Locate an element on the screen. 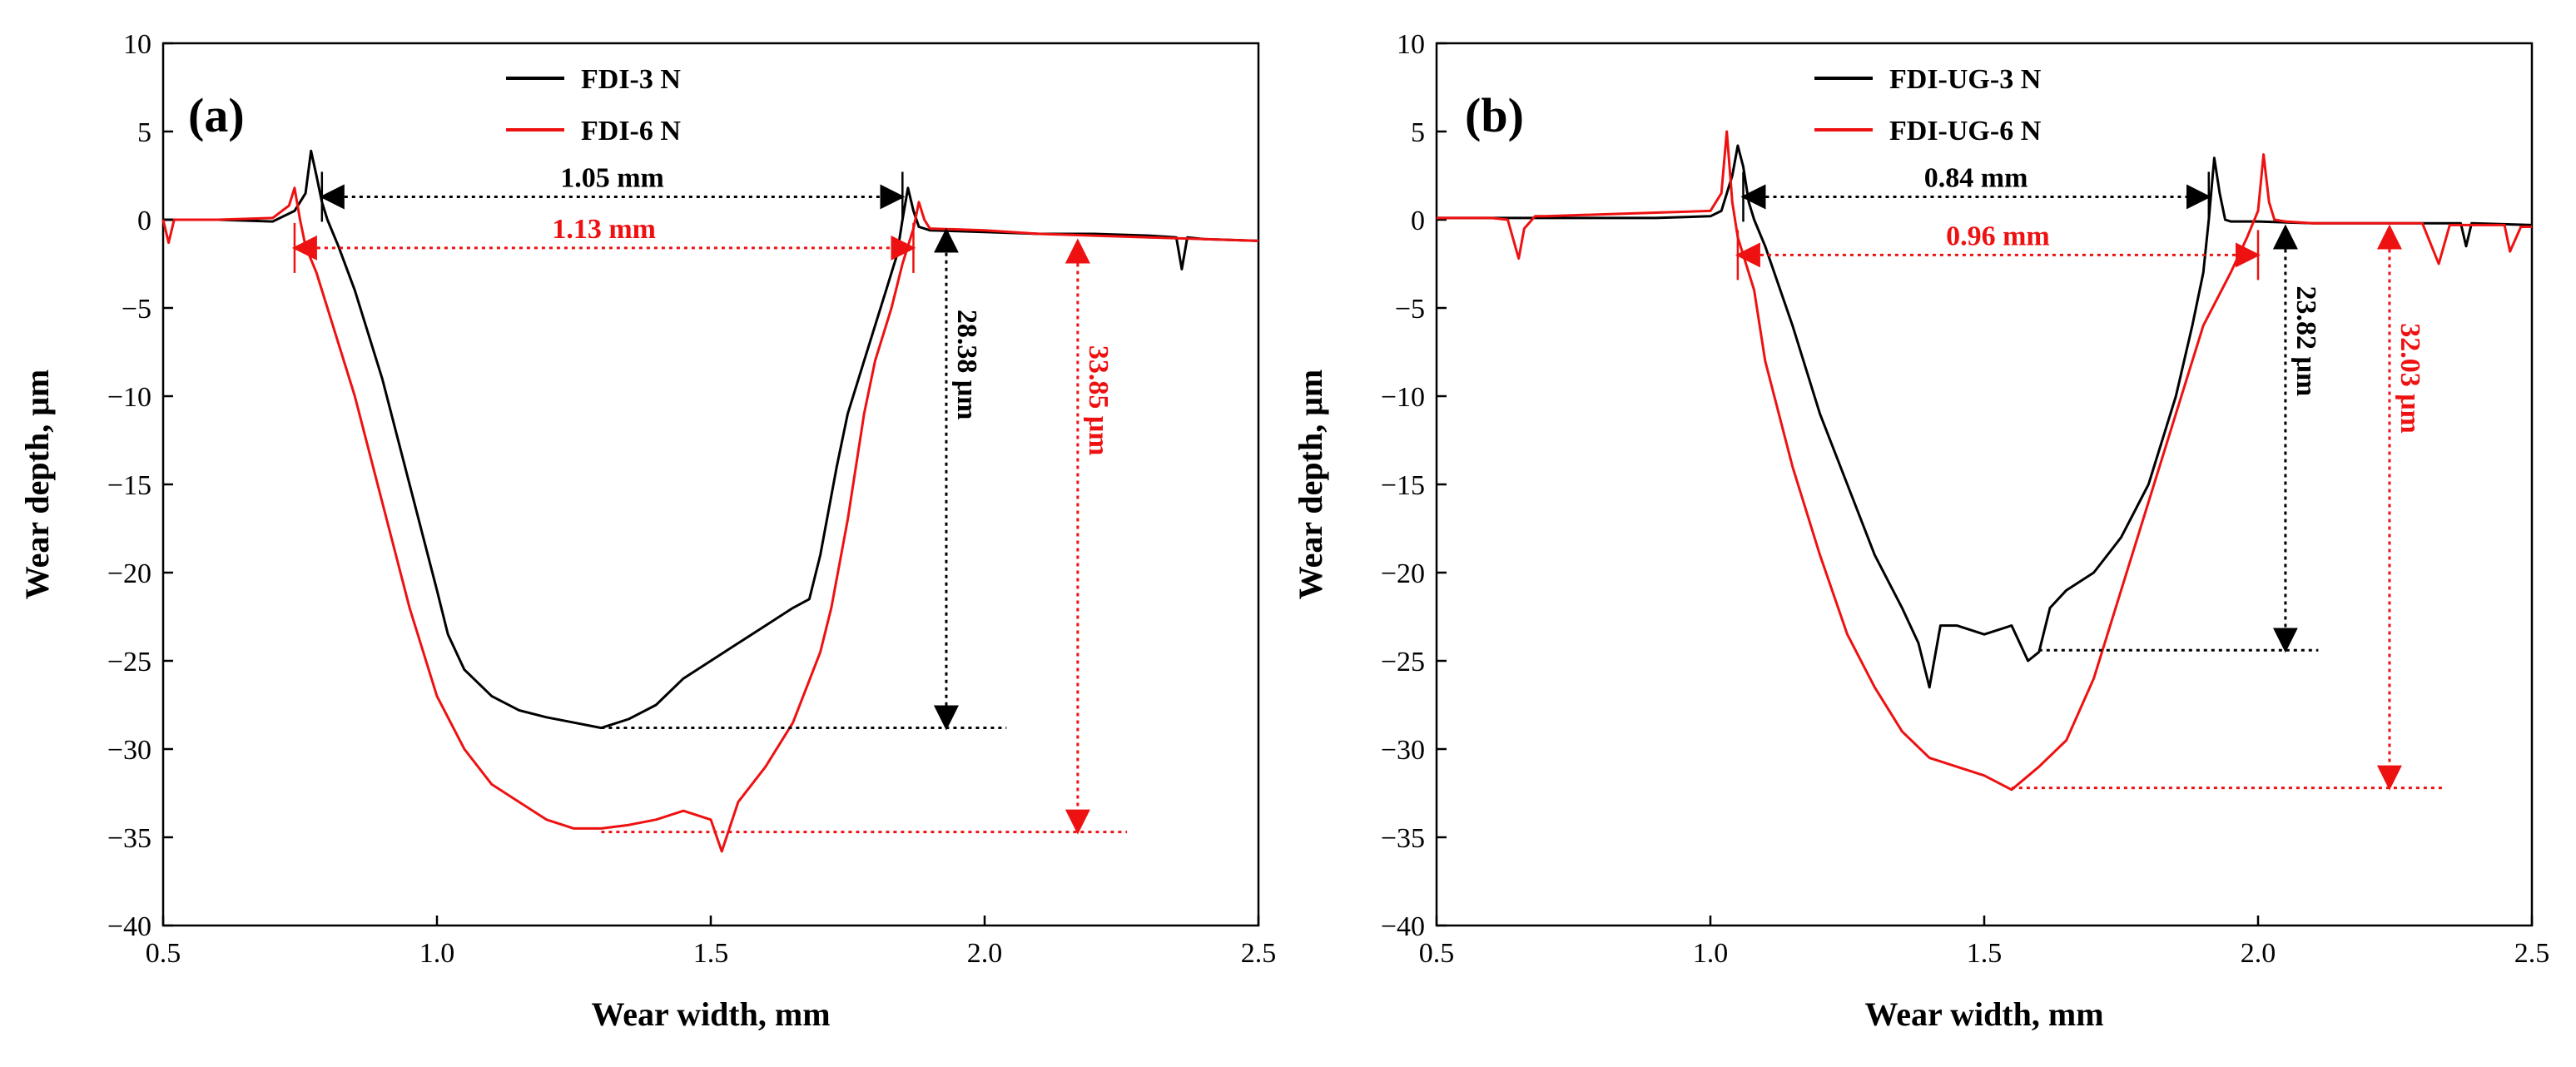  legend-label-fdi-3n: FDI-3 N is located at coordinates (631, 79).